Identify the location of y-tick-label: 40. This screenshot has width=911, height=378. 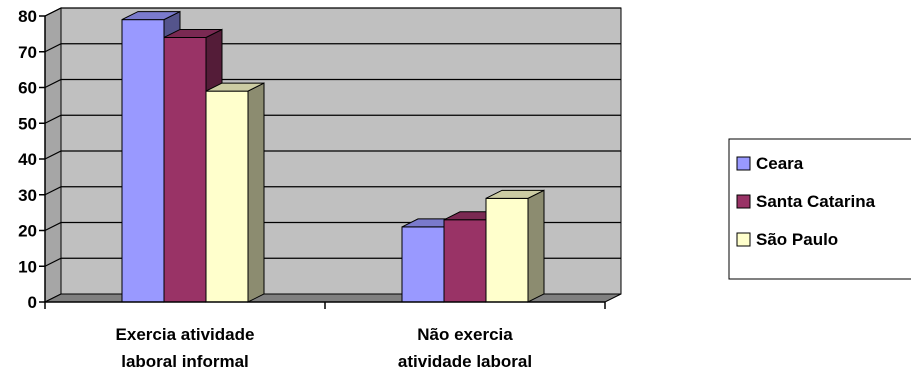
(27, 159).